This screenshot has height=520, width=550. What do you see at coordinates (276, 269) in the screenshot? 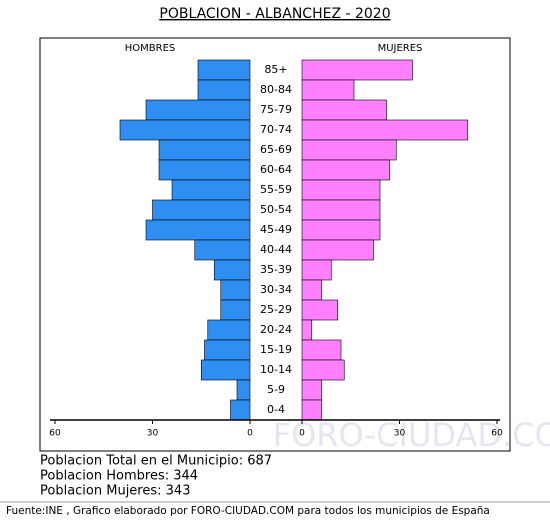
I see `age-label: 35-39` at bounding box center [276, 269].